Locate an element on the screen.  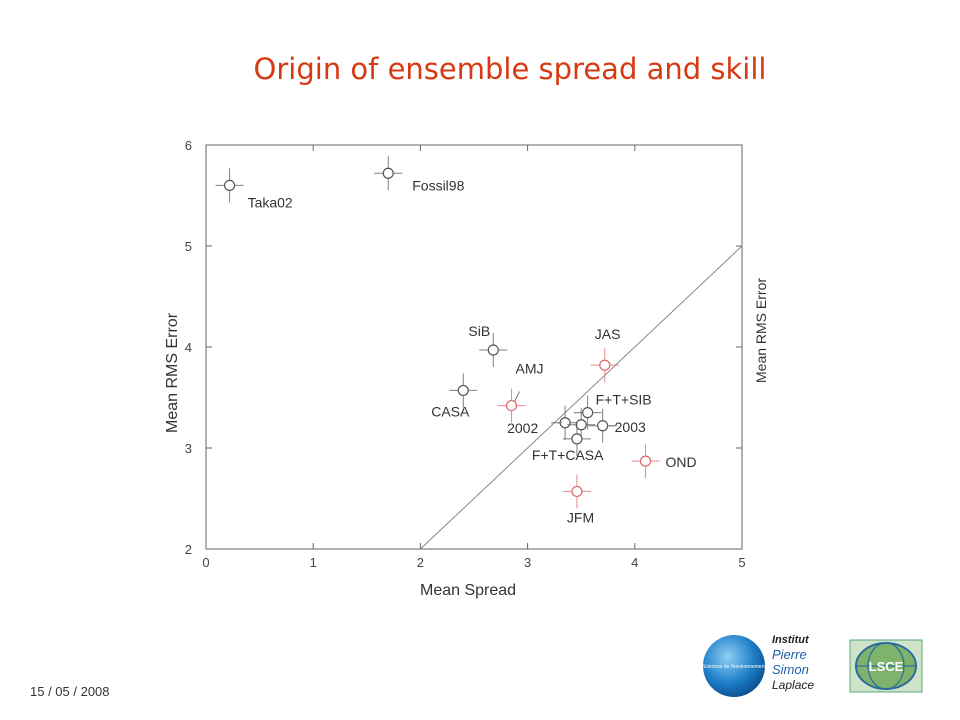
point-label: F+T+SIB is located at coordinates (624, 400).